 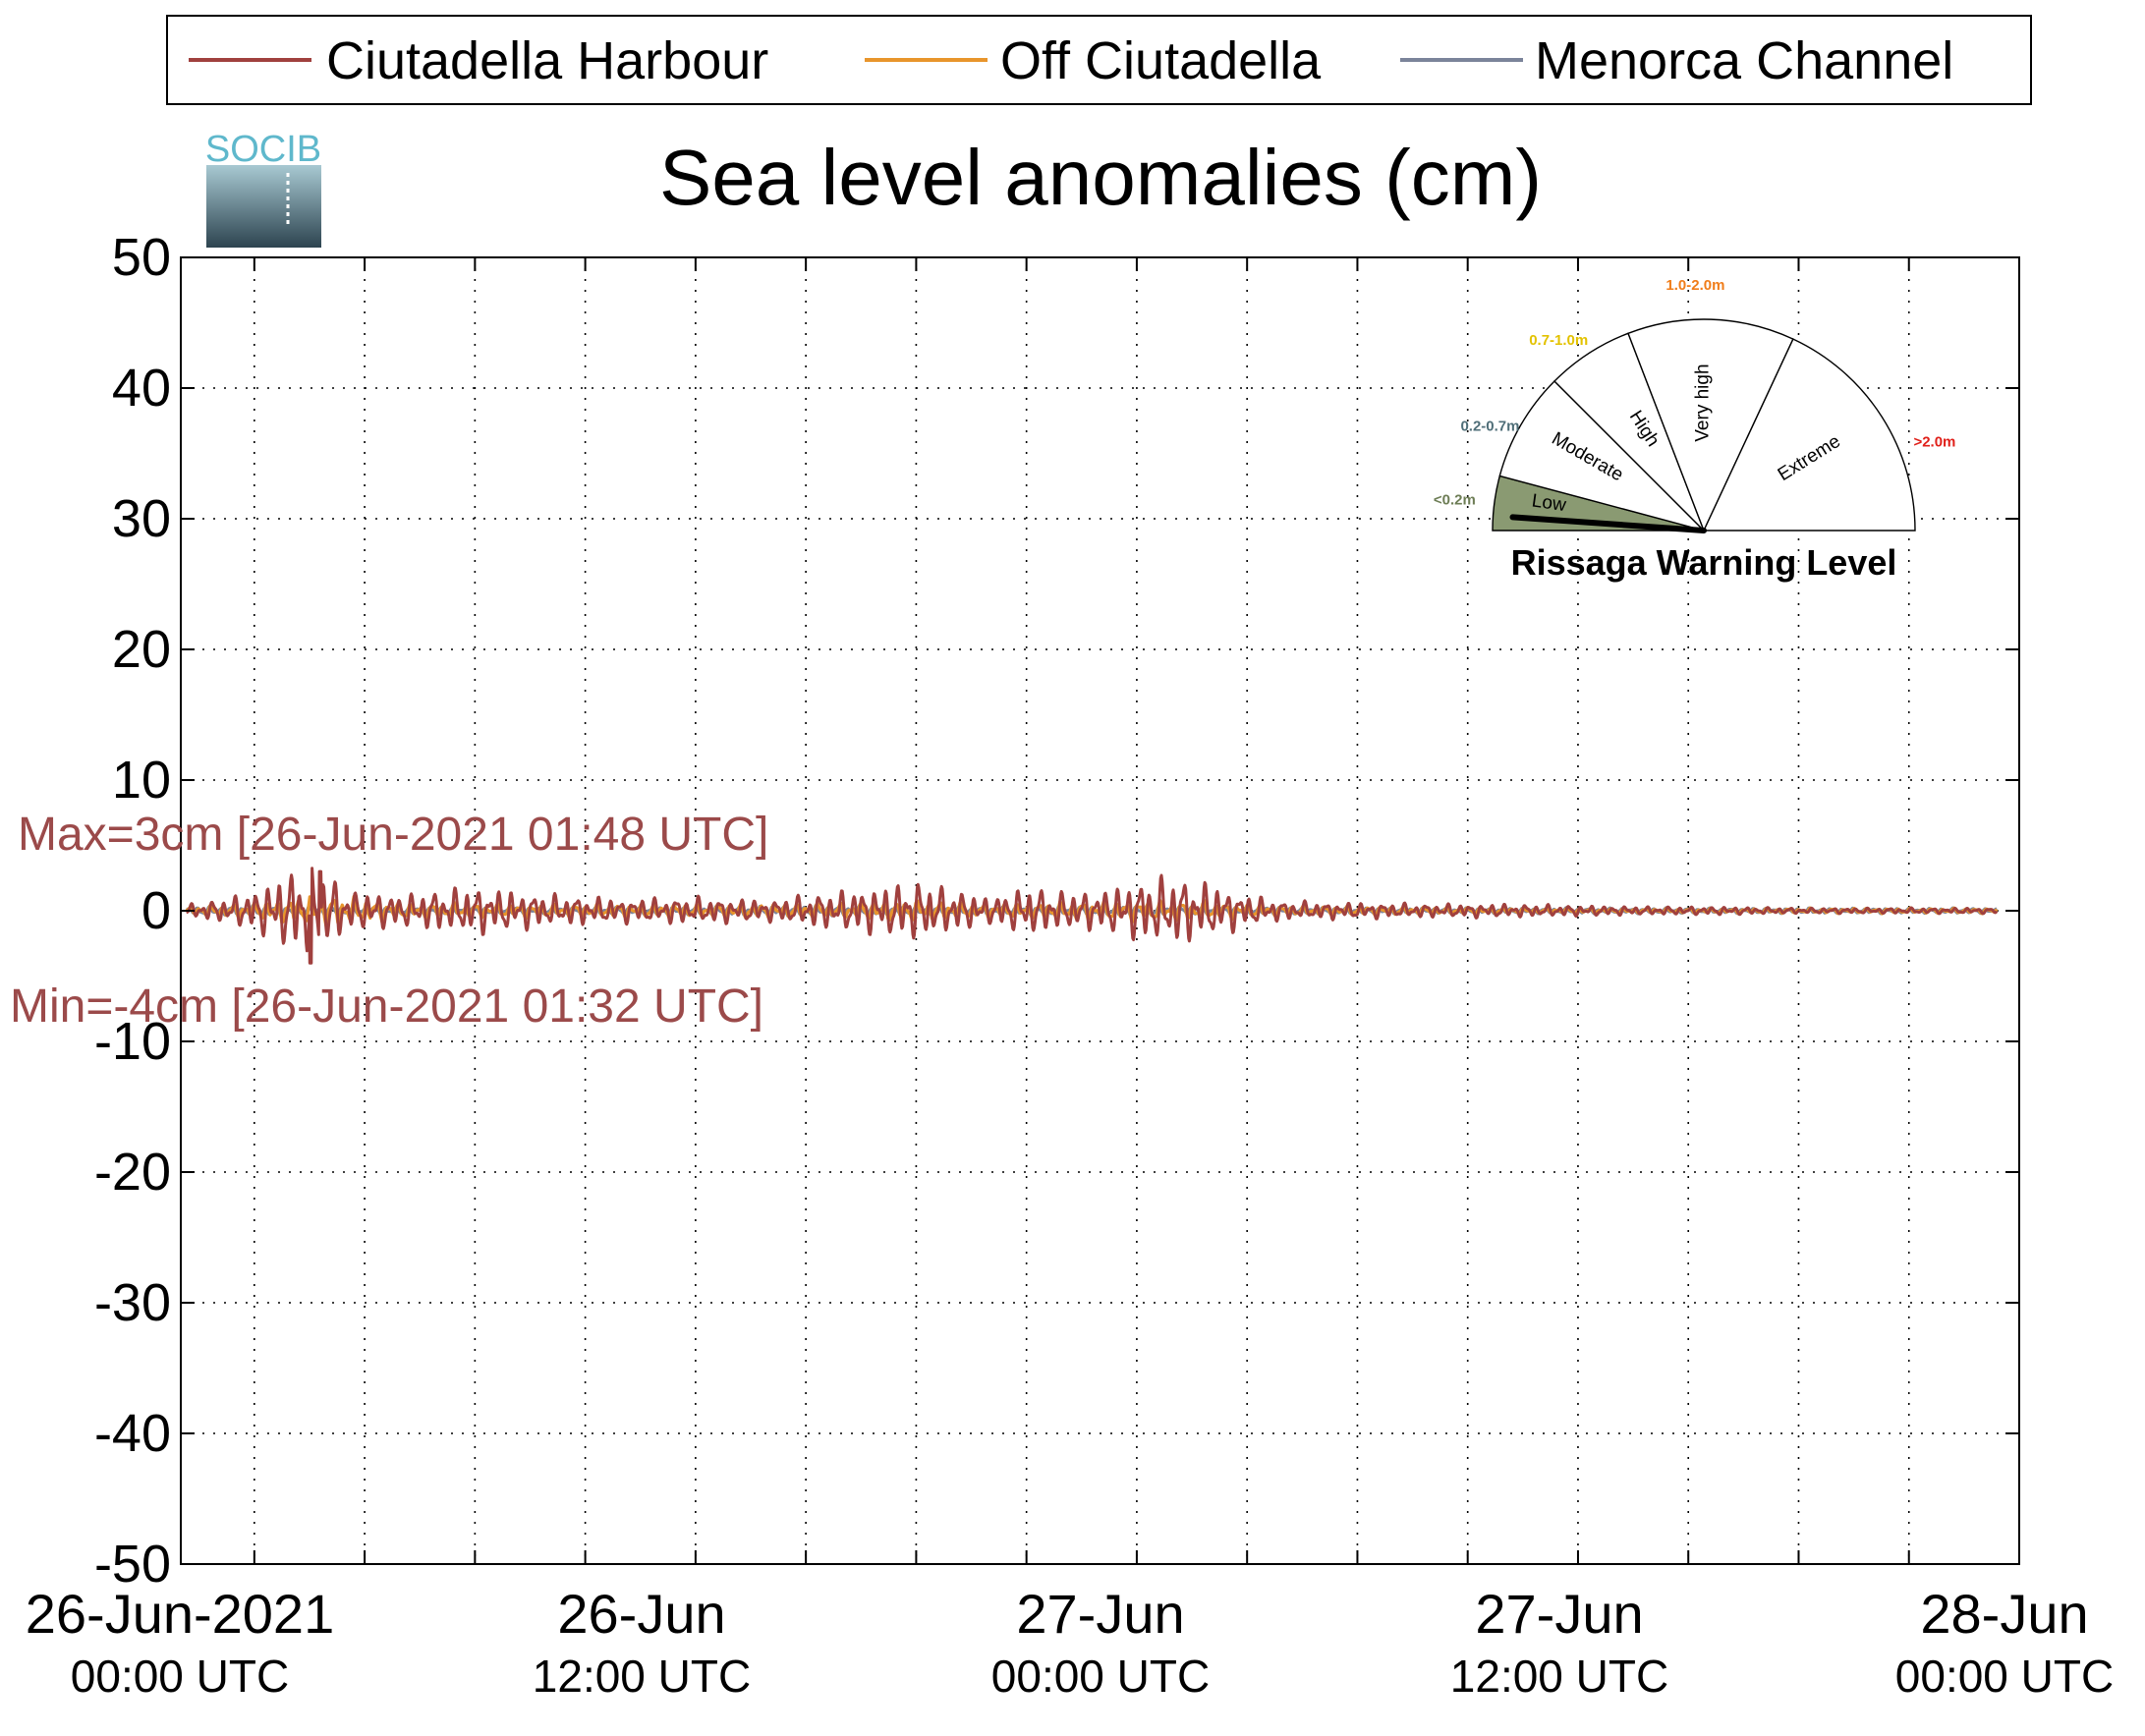 I want to click on y-tick-label: 50, so click(x=141, y=257).